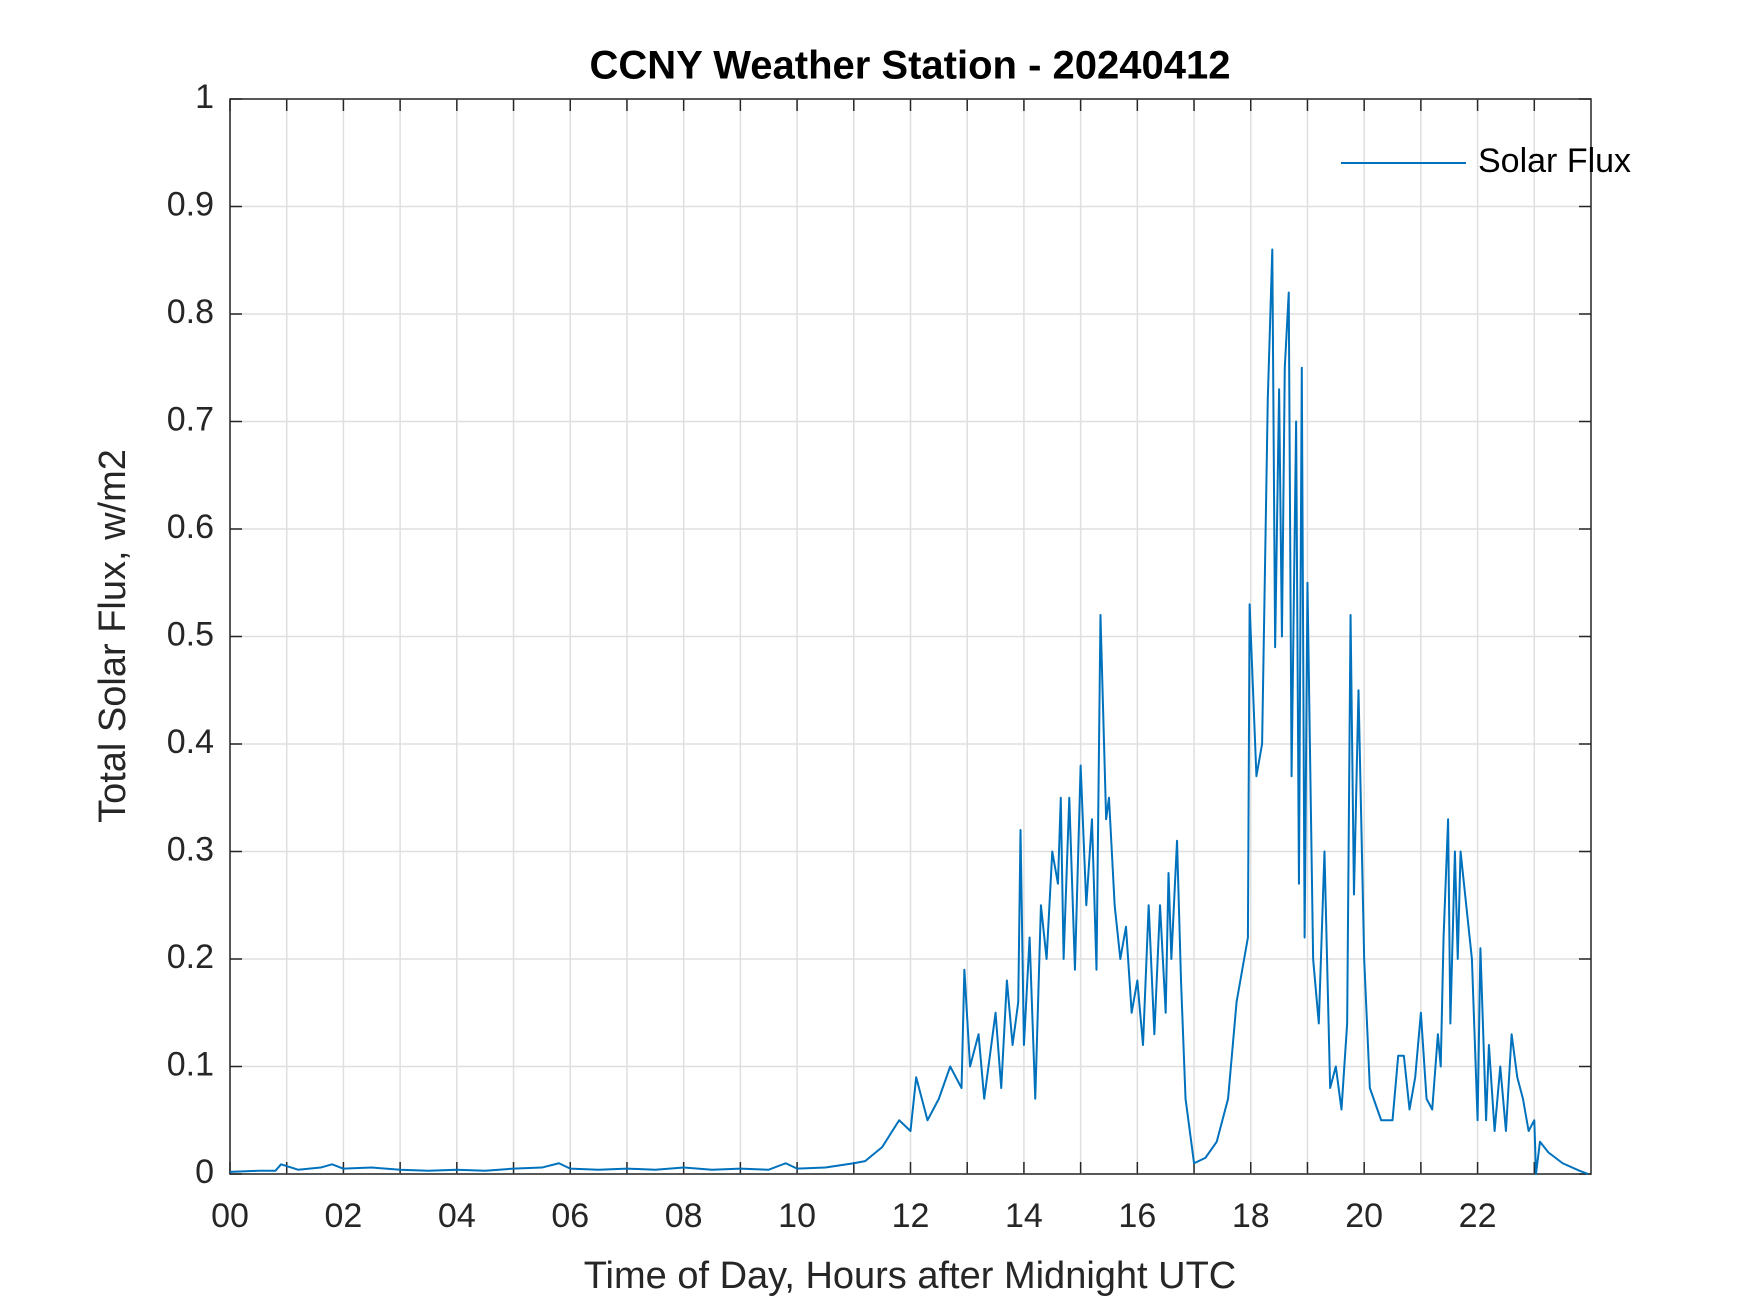  Describe the element at coordinates (1364, 1216) in the screenshot. I see `x-tick-label: 20` at that location.